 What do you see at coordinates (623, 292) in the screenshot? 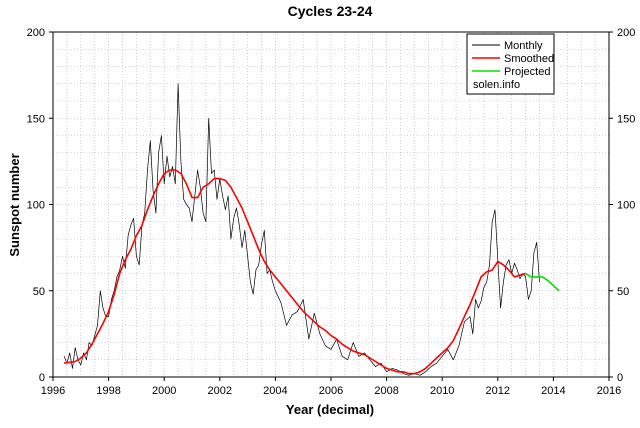
I see `y-tick-label-right: 50` at bounding box center [623, 292].